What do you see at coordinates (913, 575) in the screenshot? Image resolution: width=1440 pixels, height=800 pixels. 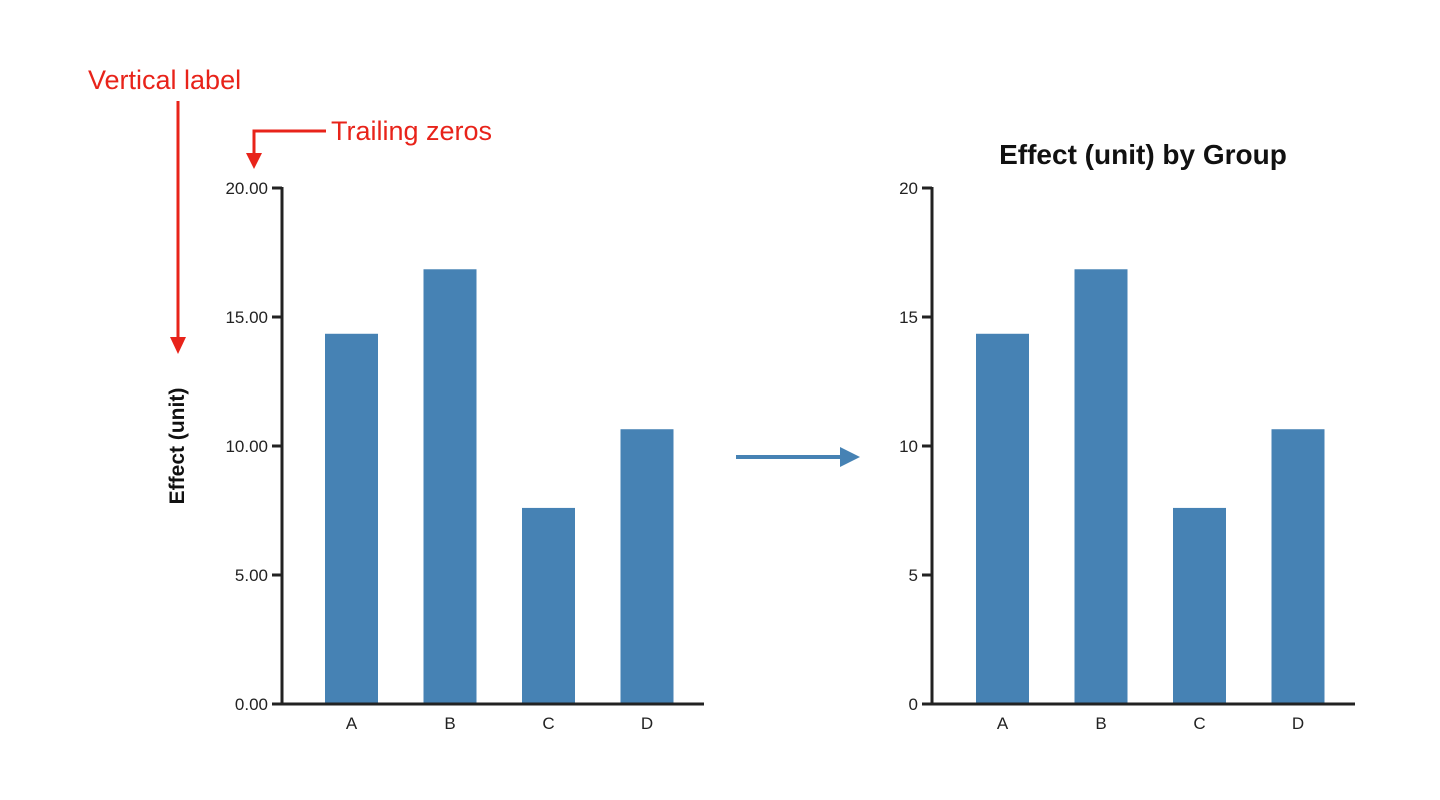 I see `y-tick-label: 5` at bounding box center [913, 575].